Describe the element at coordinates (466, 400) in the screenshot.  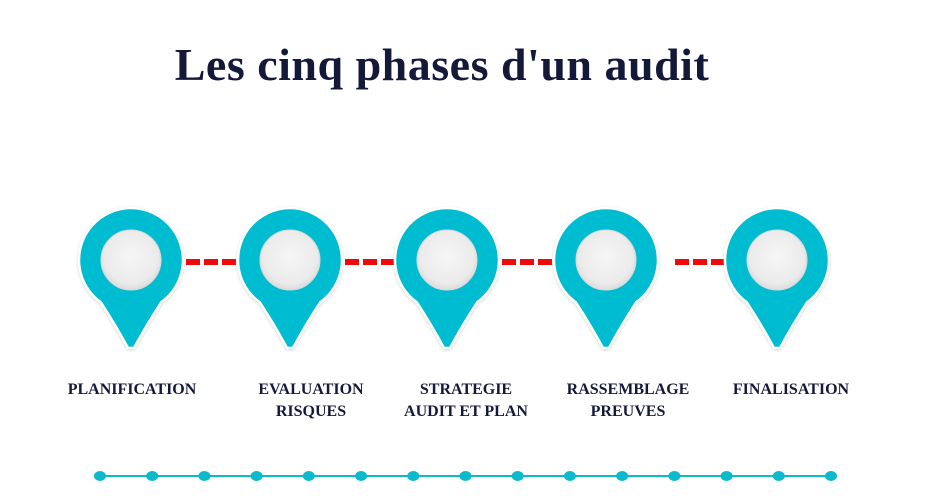
I see `phase-label-3: STRATEGIE AUDIT ET PLAN` at that location.